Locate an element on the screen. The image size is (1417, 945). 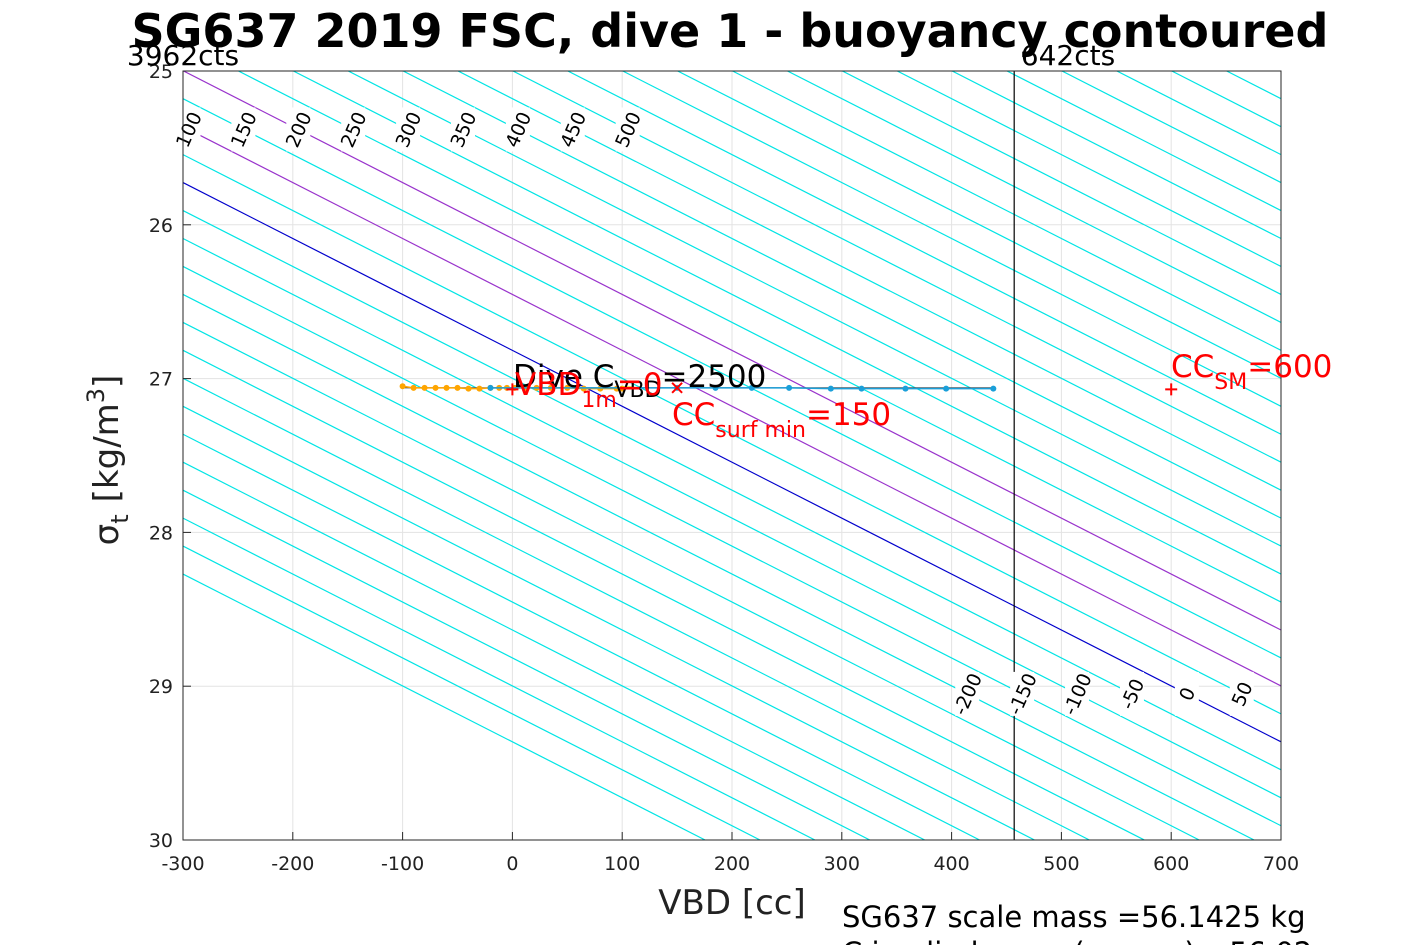
x-tick-label: 700 is located at coordinates (1281, 864).